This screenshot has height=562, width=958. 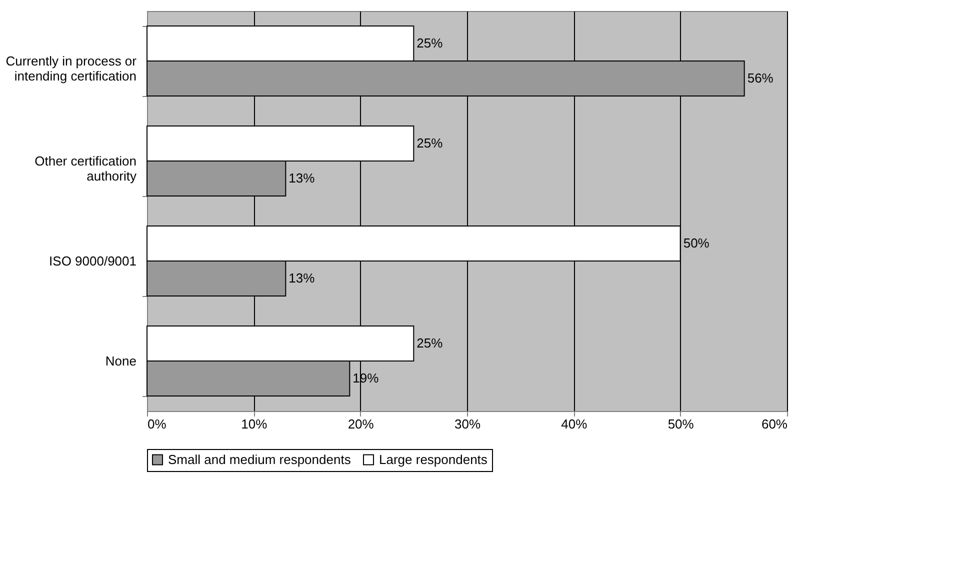 I want to click on x-tick-label: 50%, so click(x=681, y=424).